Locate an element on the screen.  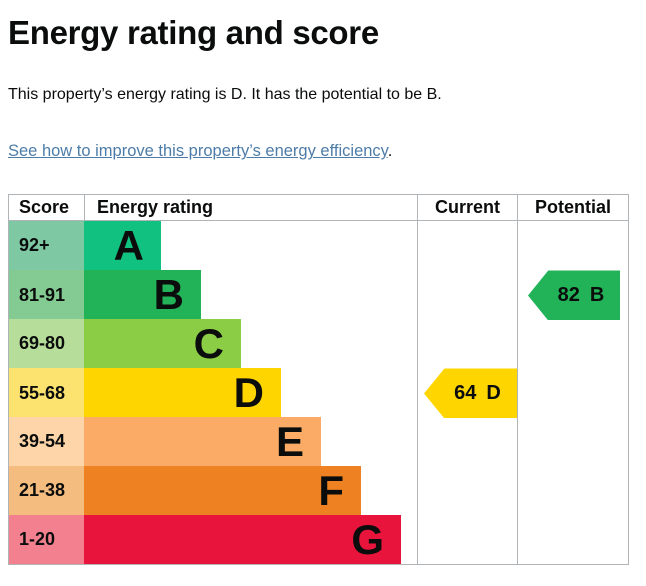
potential-cell-f is located at coordinates (572, 491).